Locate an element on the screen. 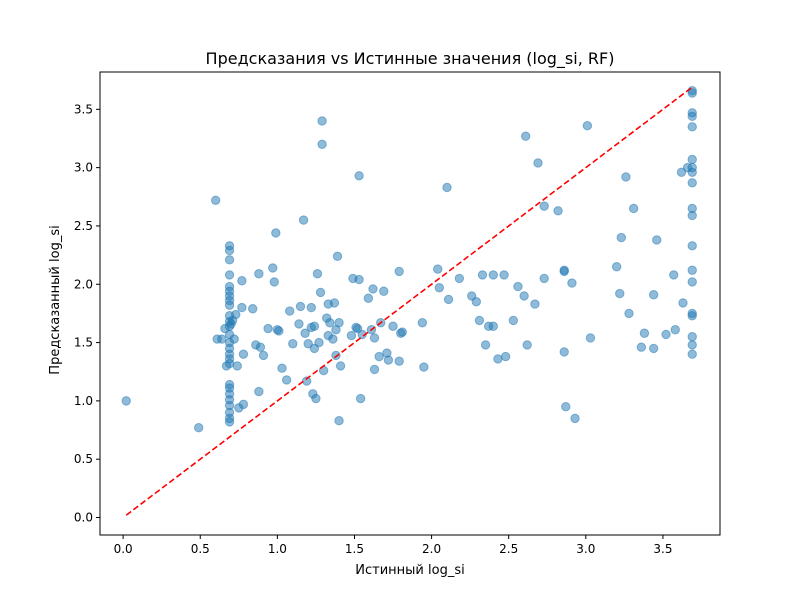 This screenshot has width=800, height=600. y-tick-label: 3.0 is located at coordinates (83, 168).